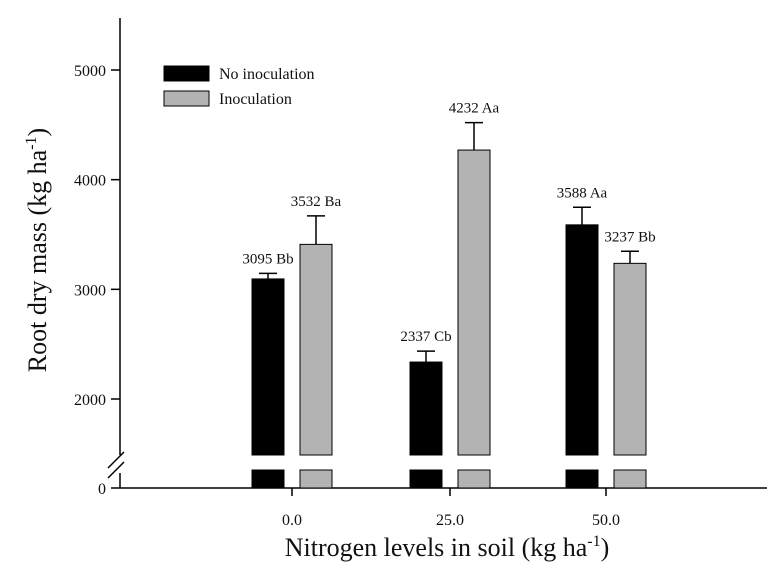 The width and height of the screenshot is (767, 562). I want to click on y-tick-label: 3000, so click(90, 290).